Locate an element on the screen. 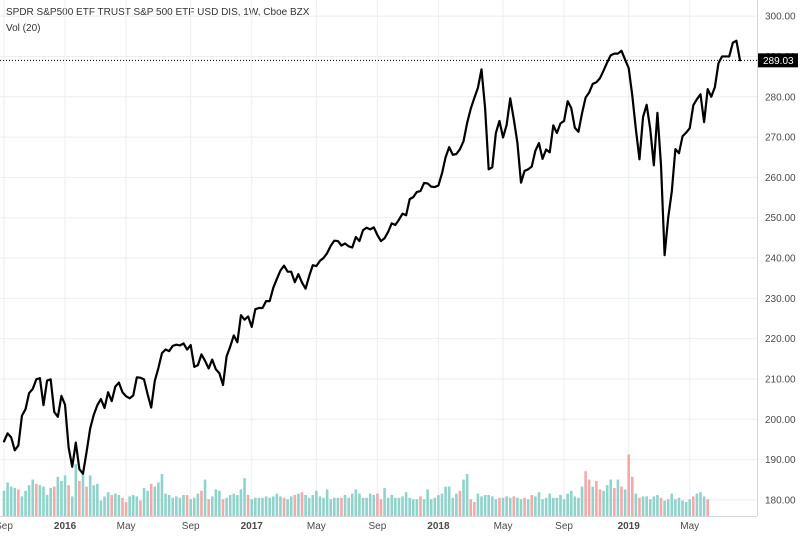 The image size is (800, 538). y-tick-label: 280.00 is located at coordinates (780, 97).